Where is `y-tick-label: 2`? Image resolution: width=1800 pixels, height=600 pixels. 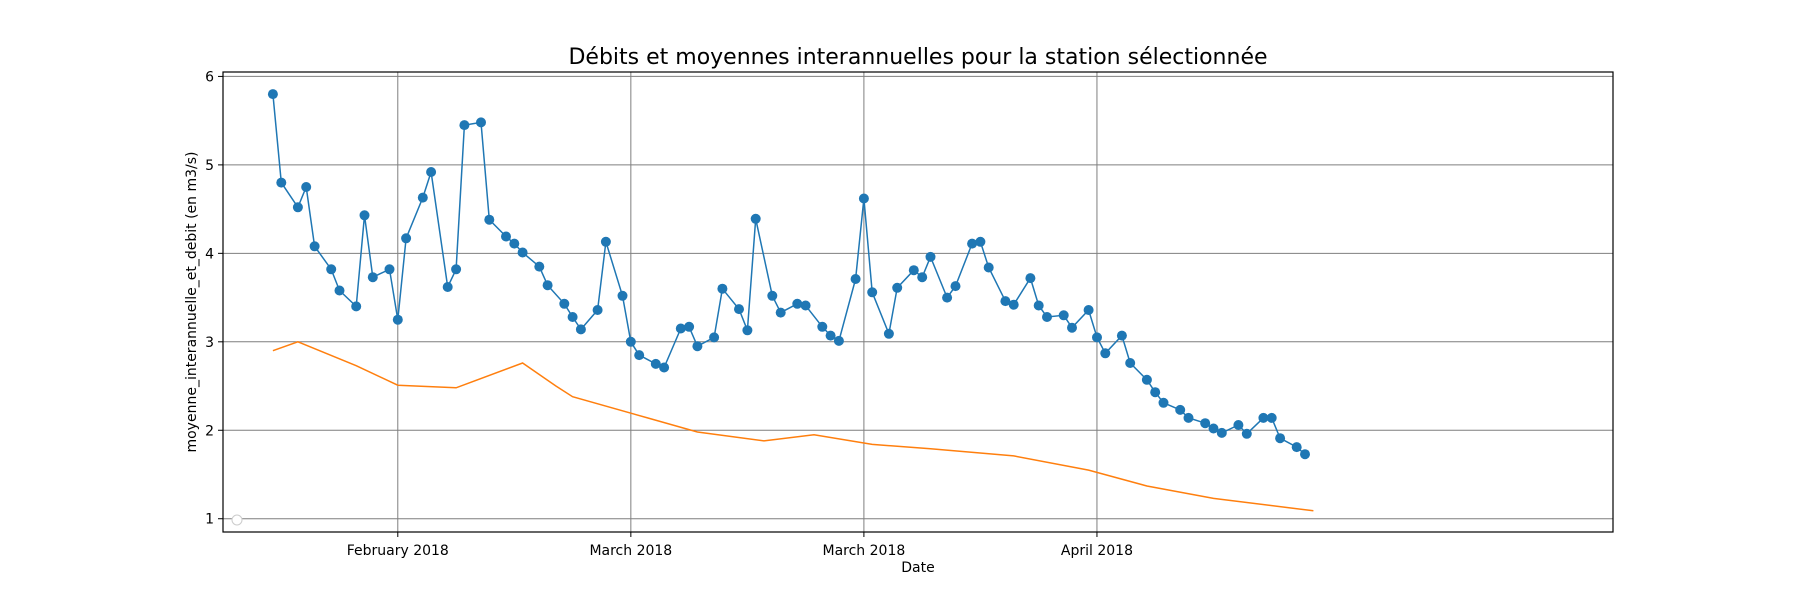
y-tick-label: 2 is located at coordinates (209, 431).